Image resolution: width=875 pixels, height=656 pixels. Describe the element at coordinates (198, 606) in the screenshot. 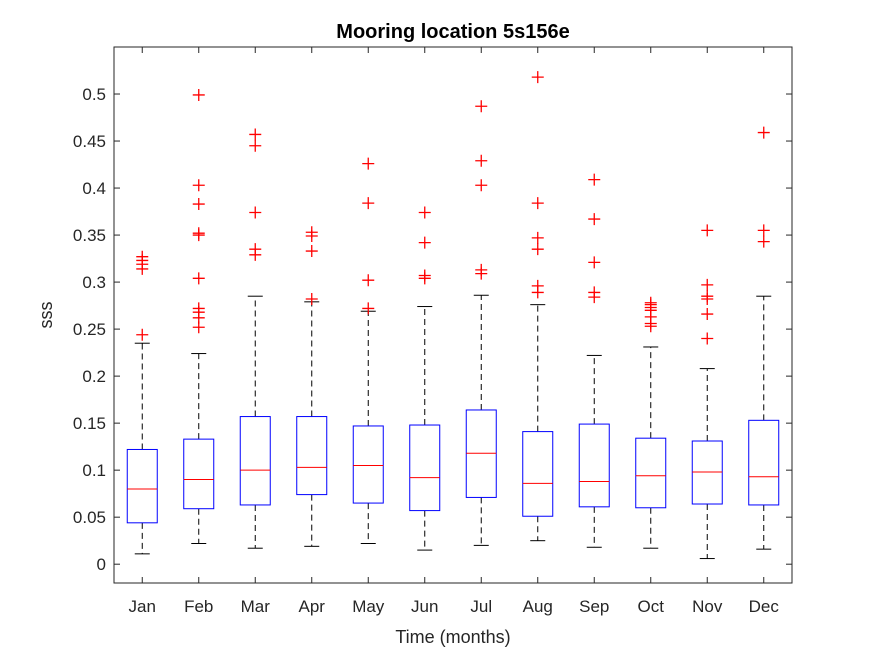

I see `x-tick-label: Feb` at that location.